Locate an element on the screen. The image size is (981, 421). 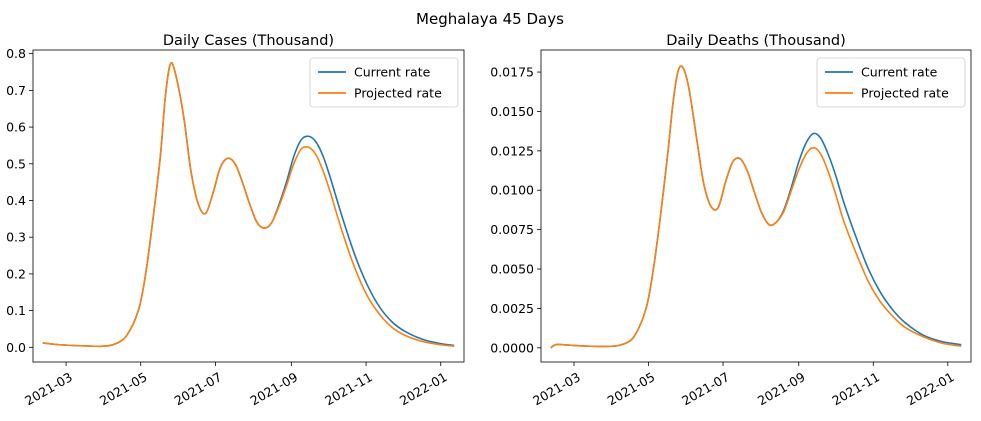
y-tick-label: 0.0125 is located at coordinates (512, 150).